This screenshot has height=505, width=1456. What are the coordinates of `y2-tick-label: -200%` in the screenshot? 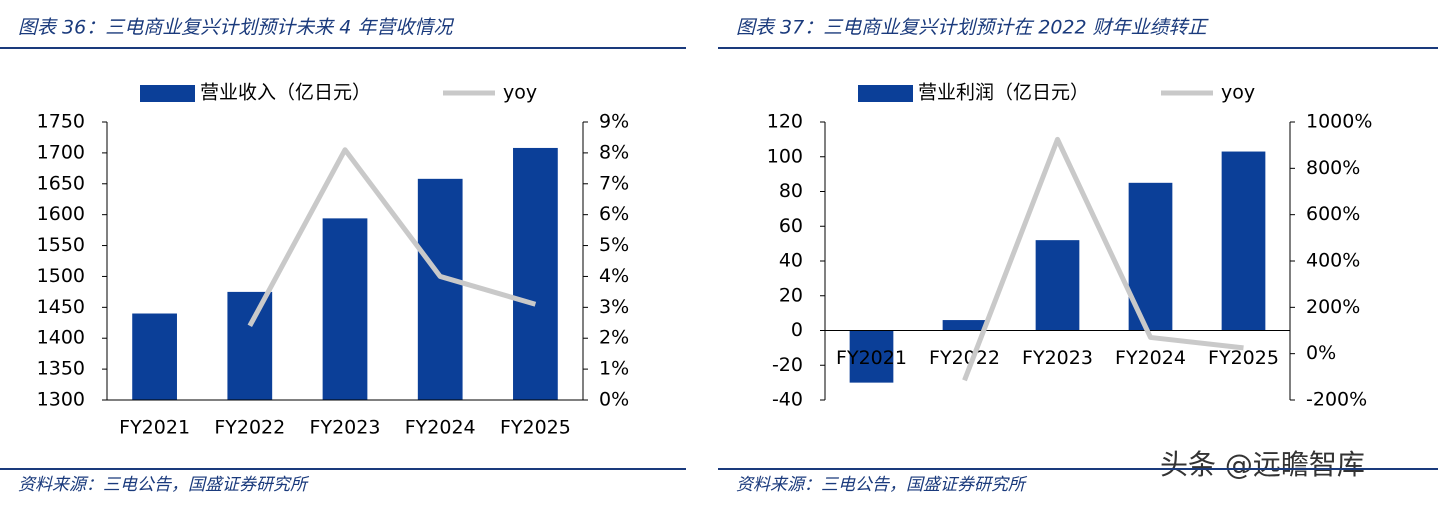 It's located at (1336, 400).